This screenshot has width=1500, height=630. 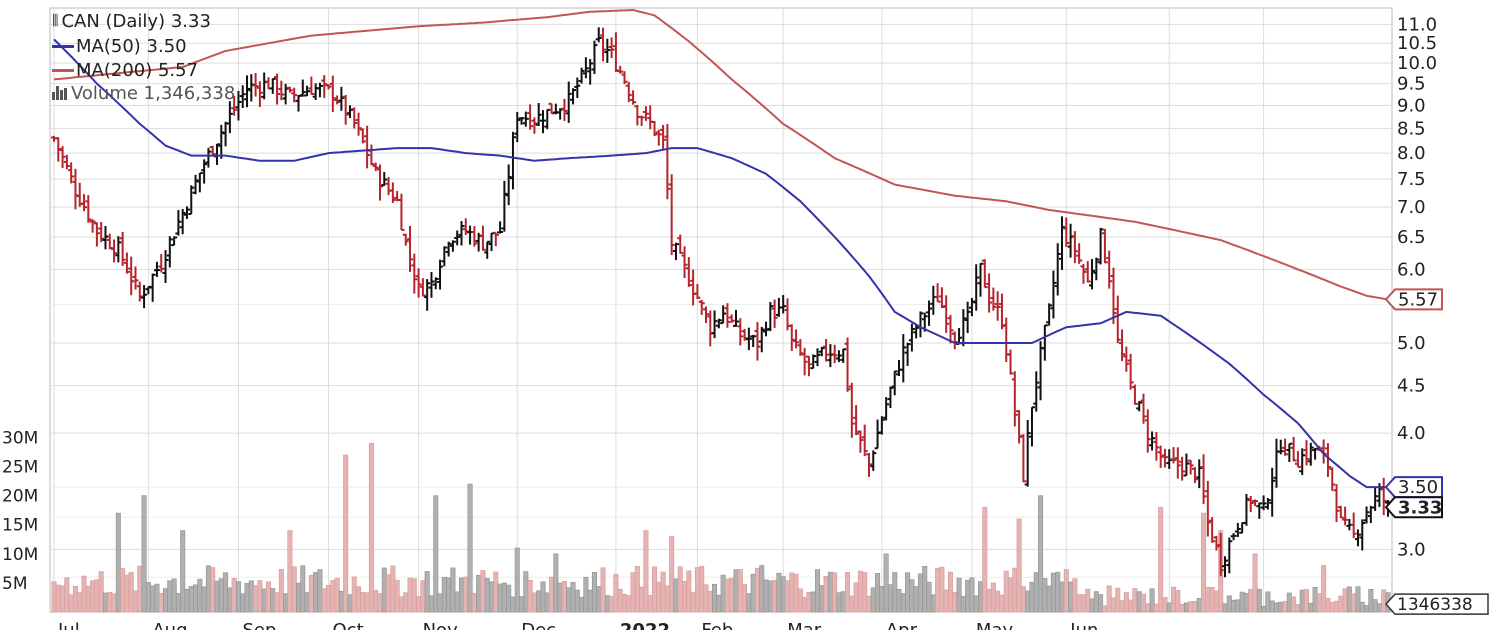 I want to click on price-tick-label: 7.0, so click(x=1411, y=207).